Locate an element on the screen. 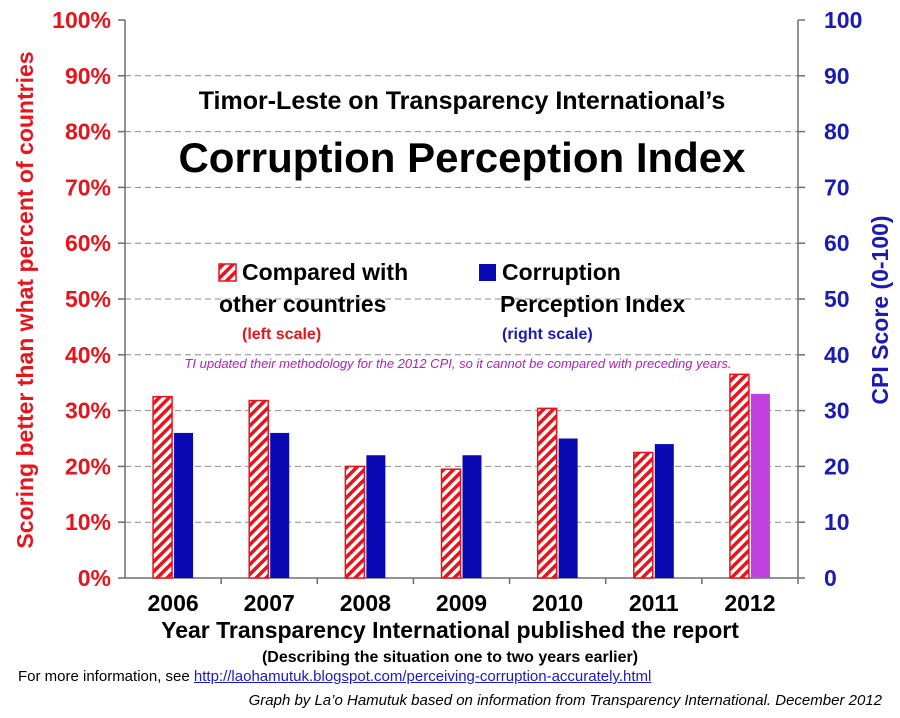 The height and width of the screenshot is (718, 900). y-tick-label-left: 0% is located at coordinates (94, 578).